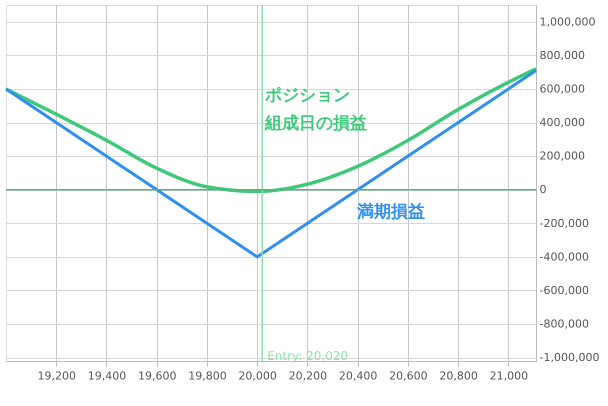  What do you see at coordinates (564, 223) in the screenshot?
I see `y-tick-label: -200,000` at bounding box center [564, 223].